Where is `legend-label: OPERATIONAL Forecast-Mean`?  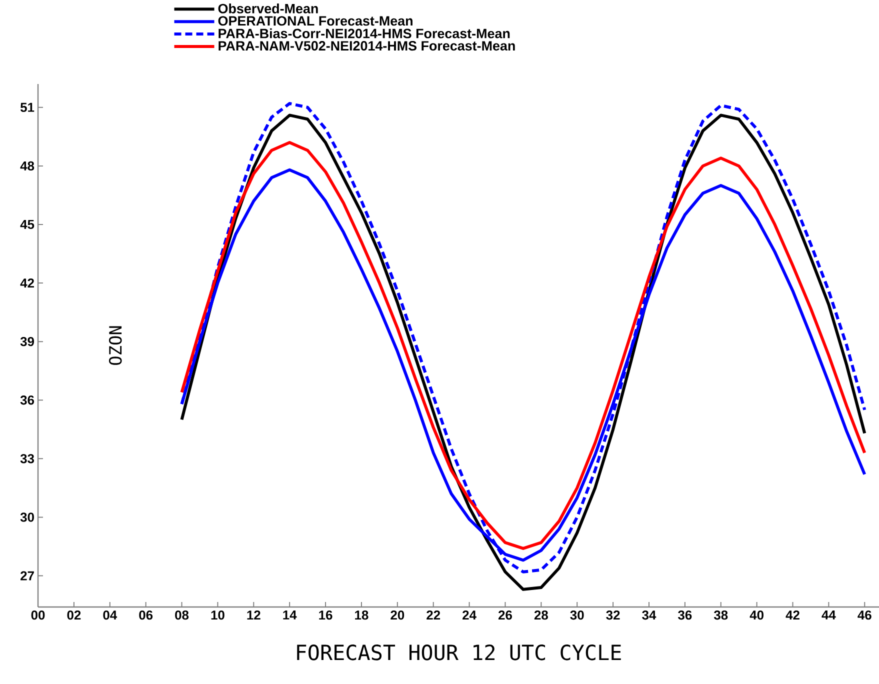
legend-label: OPERATIONAL Forecast-Mean is located at coordinates (315, 21).